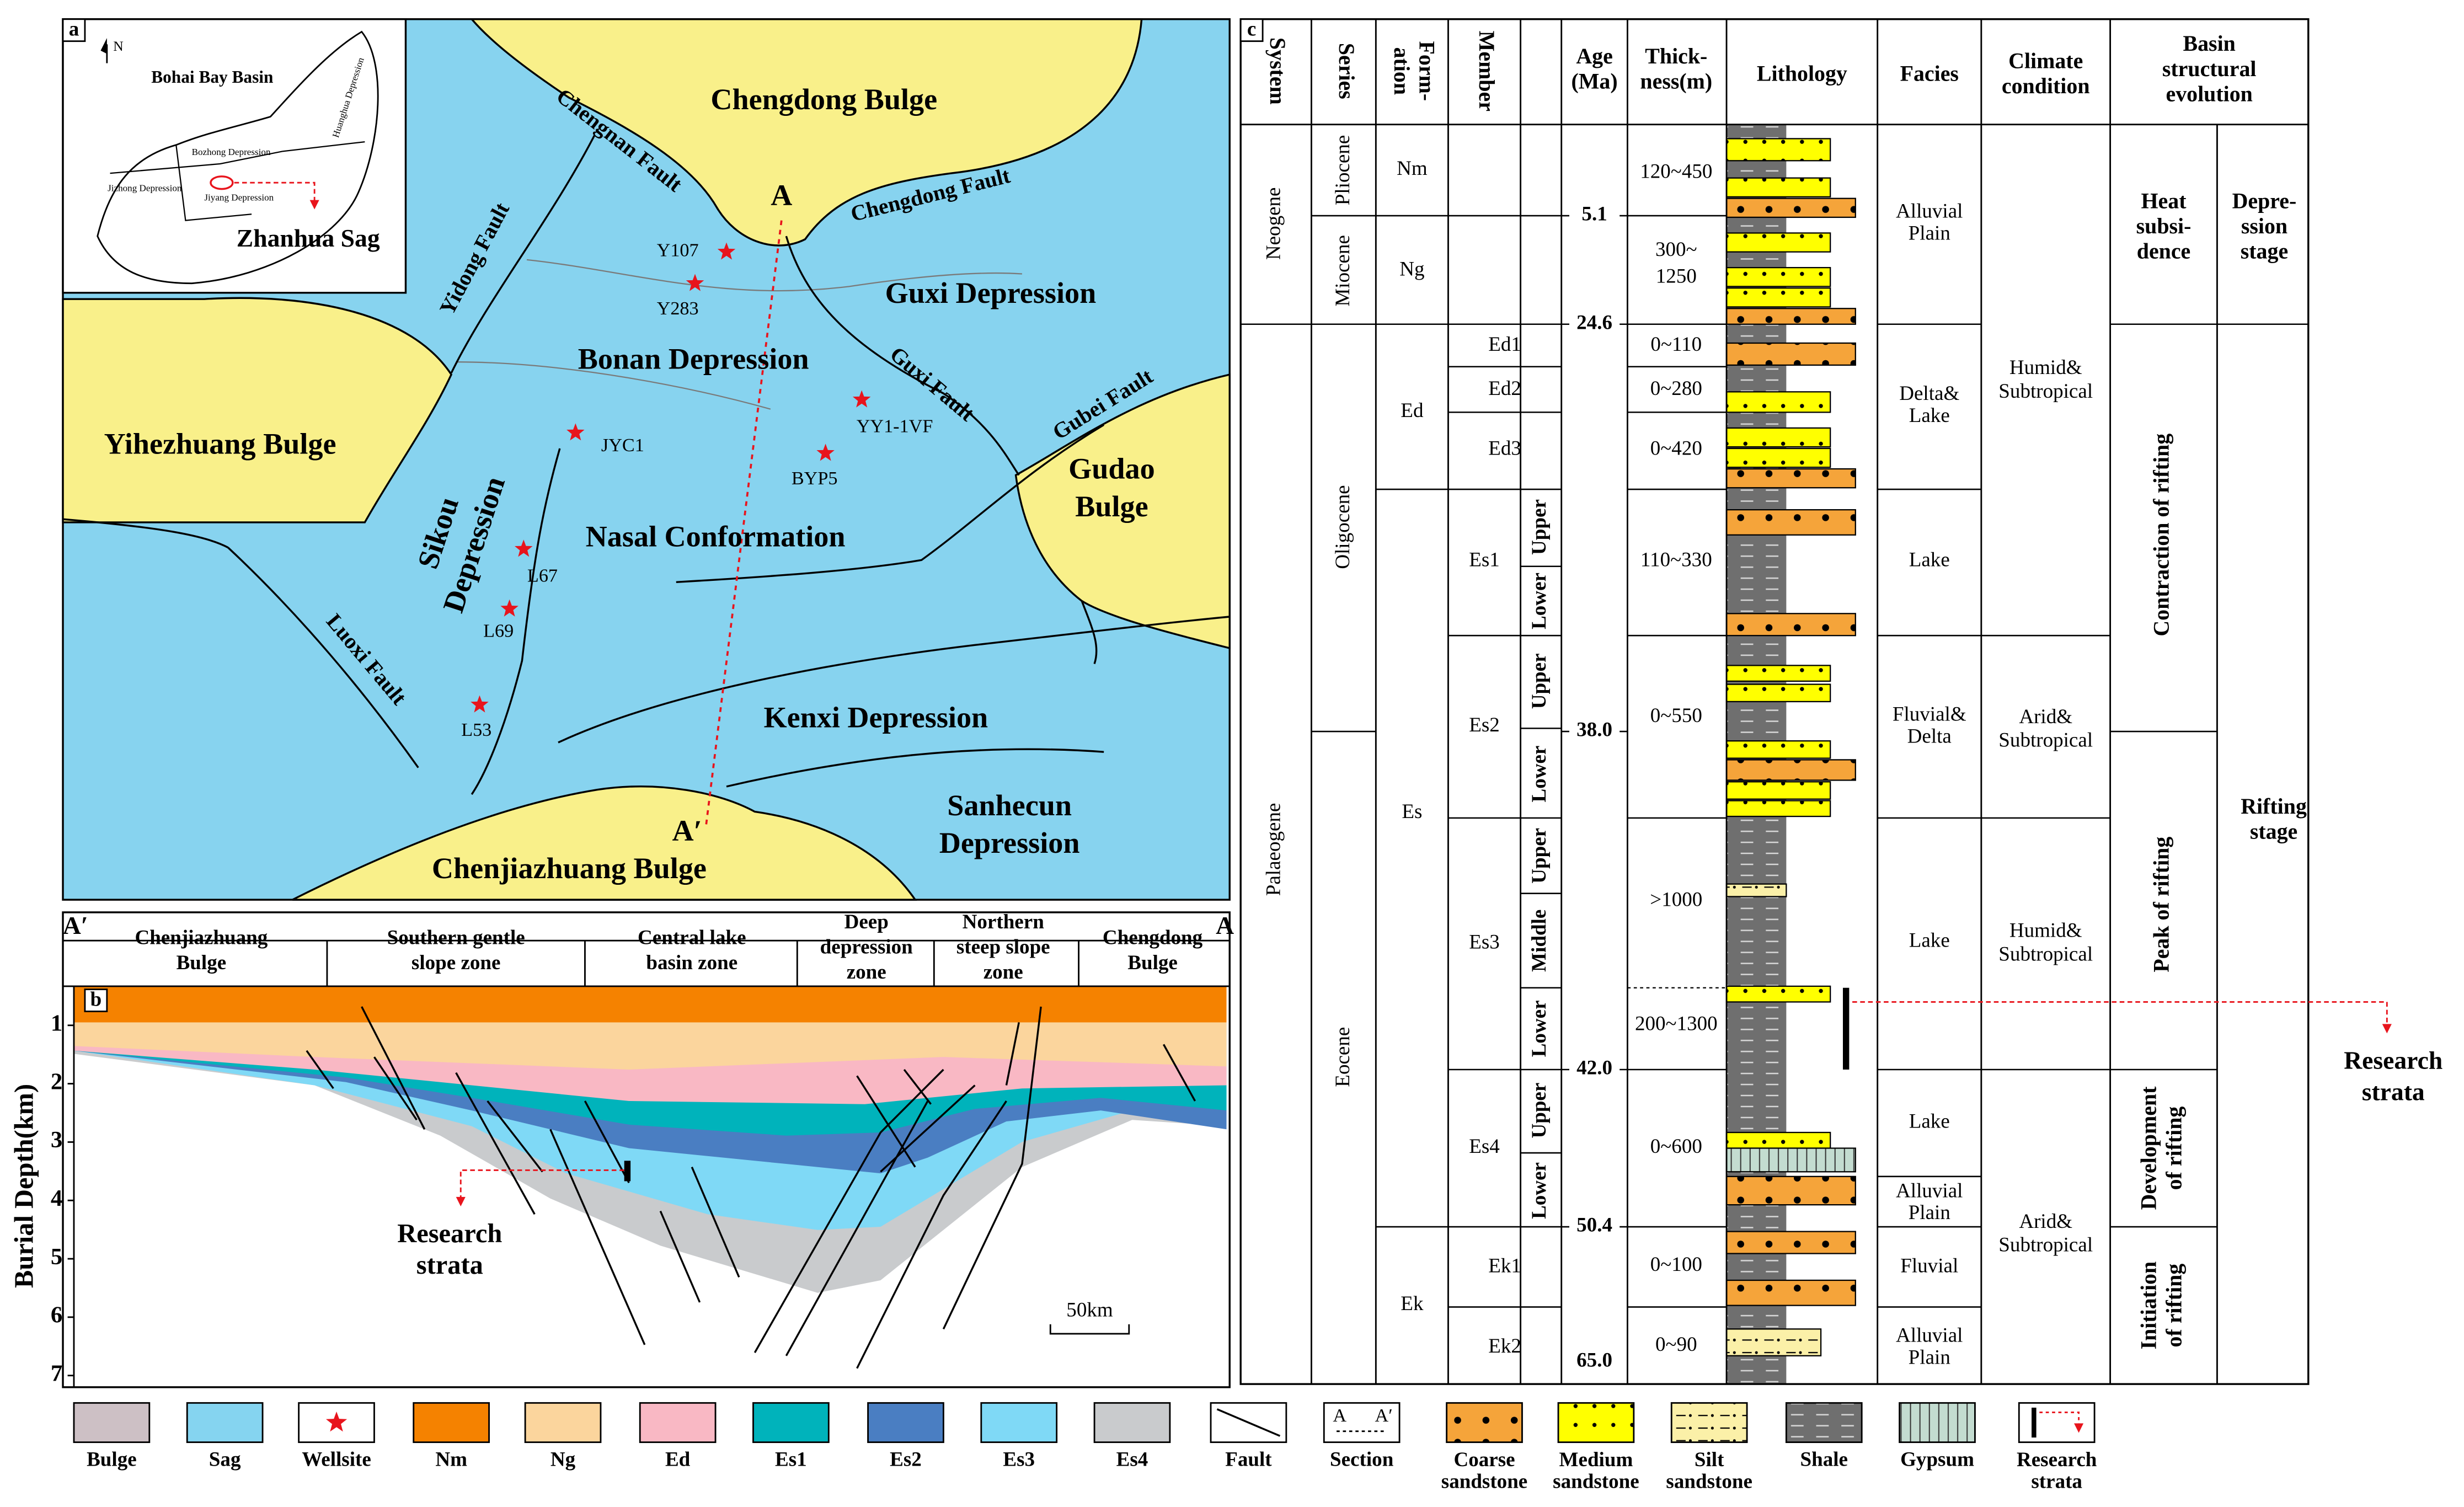 Image resolution: width=2464 pixels, height=1507 pixels. What do you see at coordinates (1596, 1459) in the screenshot?
I see `legend-label: Medium` at bounding box center [1596, 1459].